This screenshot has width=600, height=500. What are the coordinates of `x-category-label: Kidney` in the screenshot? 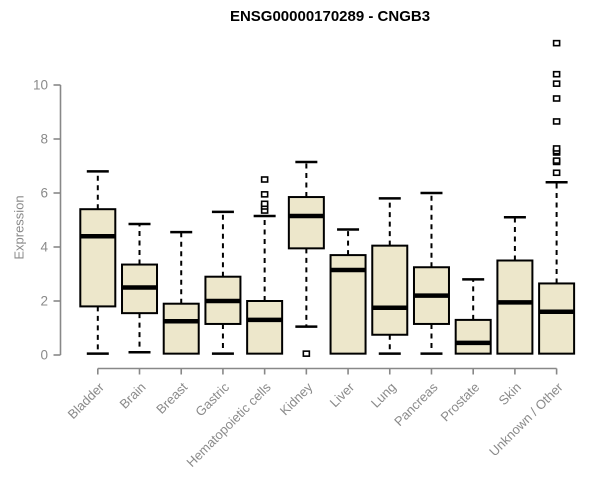 It's located at (296, 398).